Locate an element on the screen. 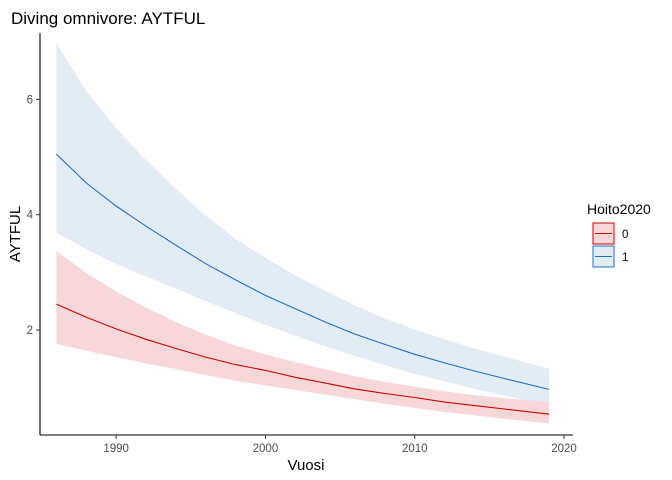  y-tick-label: 6 is located at coordinates (30, 100).